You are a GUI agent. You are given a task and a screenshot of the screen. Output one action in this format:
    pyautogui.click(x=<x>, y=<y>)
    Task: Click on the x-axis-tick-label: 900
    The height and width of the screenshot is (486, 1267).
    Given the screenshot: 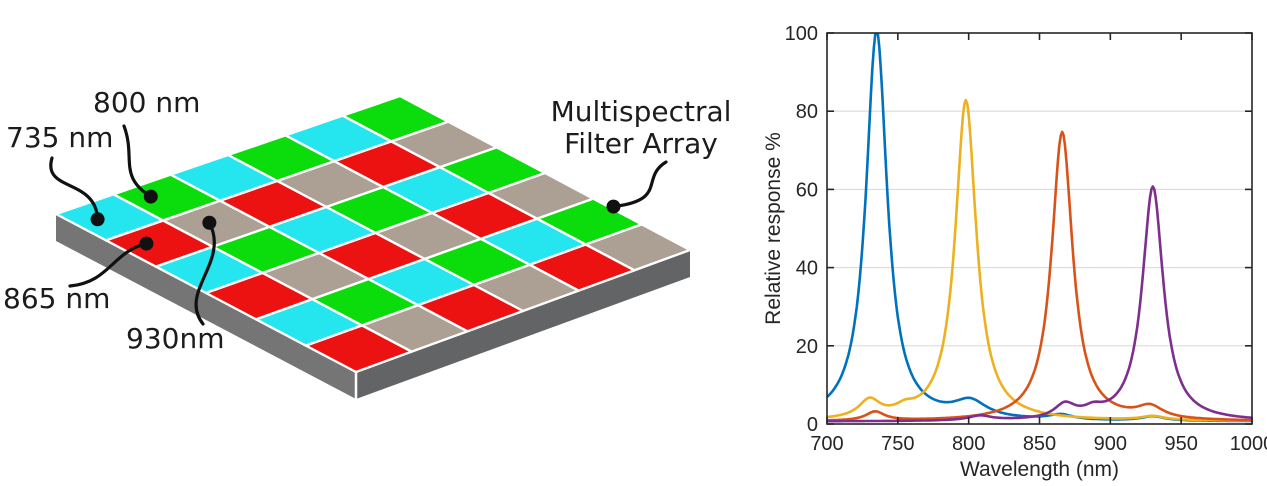 What is the action you would take?
    pyautogui.click(x=1110, y=444)
    